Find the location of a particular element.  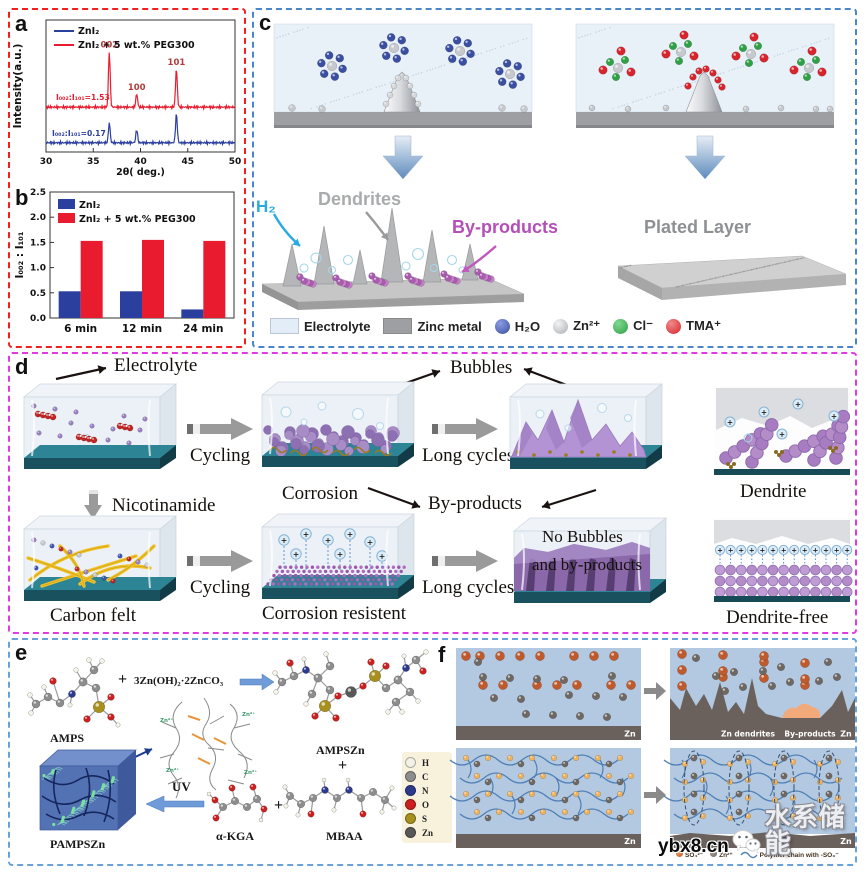

h2o-ball-icon is located at coordinates (502, 326).